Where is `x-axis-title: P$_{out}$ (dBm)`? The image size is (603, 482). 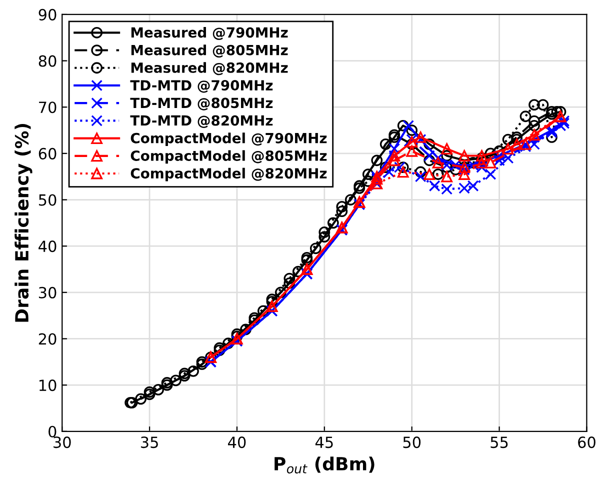 x-axis-title: P$_{out}$ (dBm) is located at coordinates (324, 465).